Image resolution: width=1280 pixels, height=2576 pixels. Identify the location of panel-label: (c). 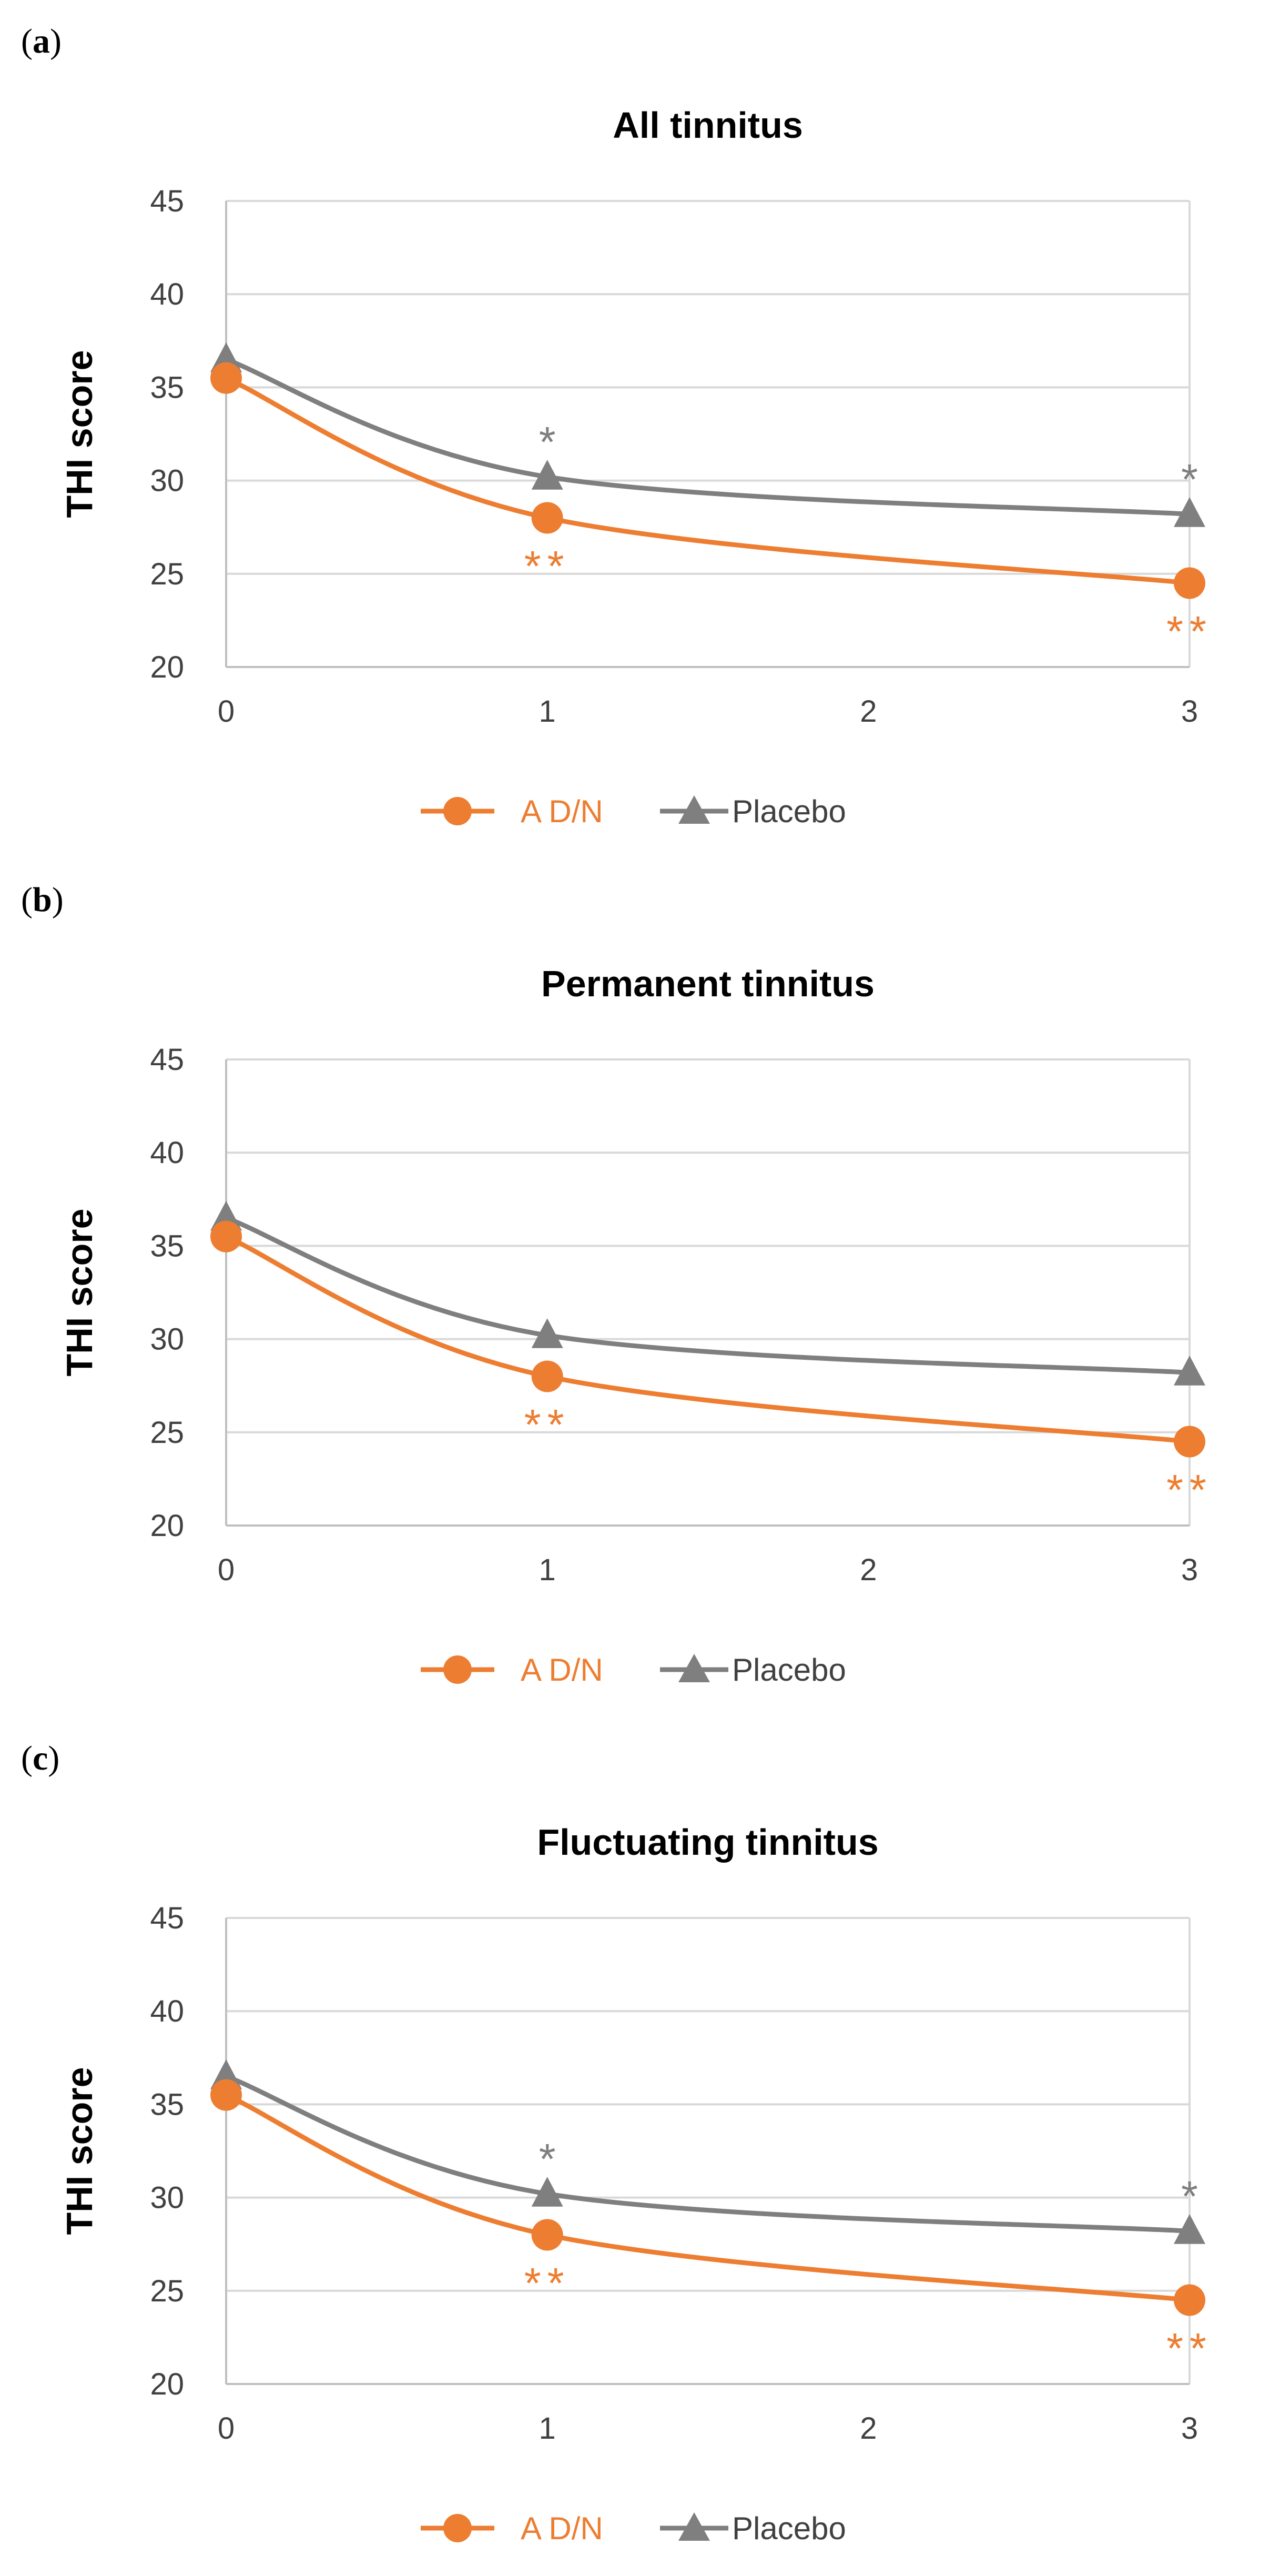
(40, 1758).